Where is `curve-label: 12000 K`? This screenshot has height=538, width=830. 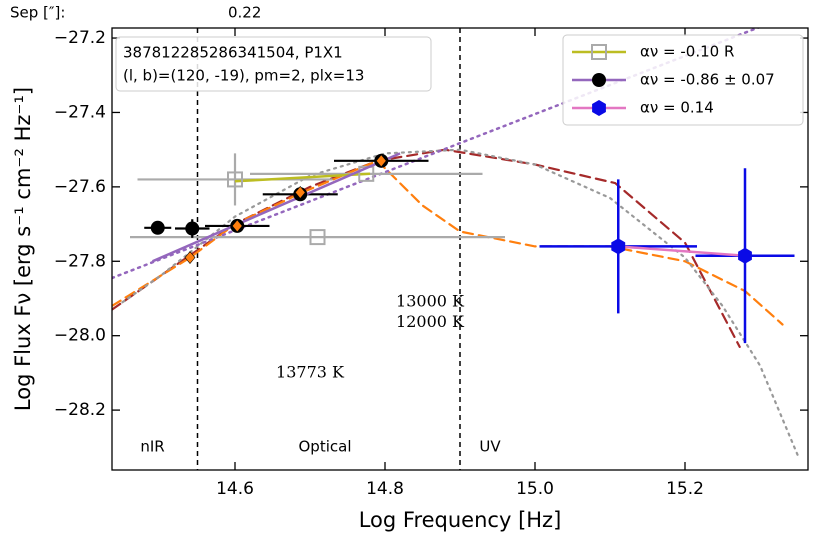 curve-label: 12000 K is located at coordinates (430, 321).